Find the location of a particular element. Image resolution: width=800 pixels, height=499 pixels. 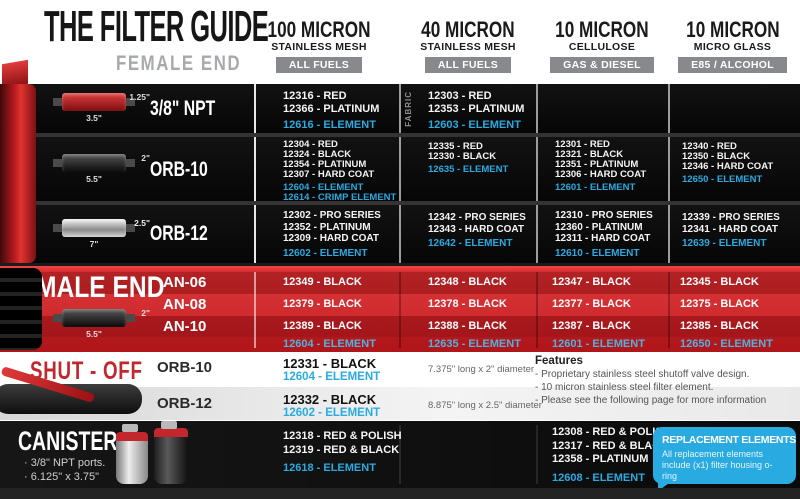

part-numbers: 12316 - RED 12366 - PLATINUM is located at coordinates (331, 102).